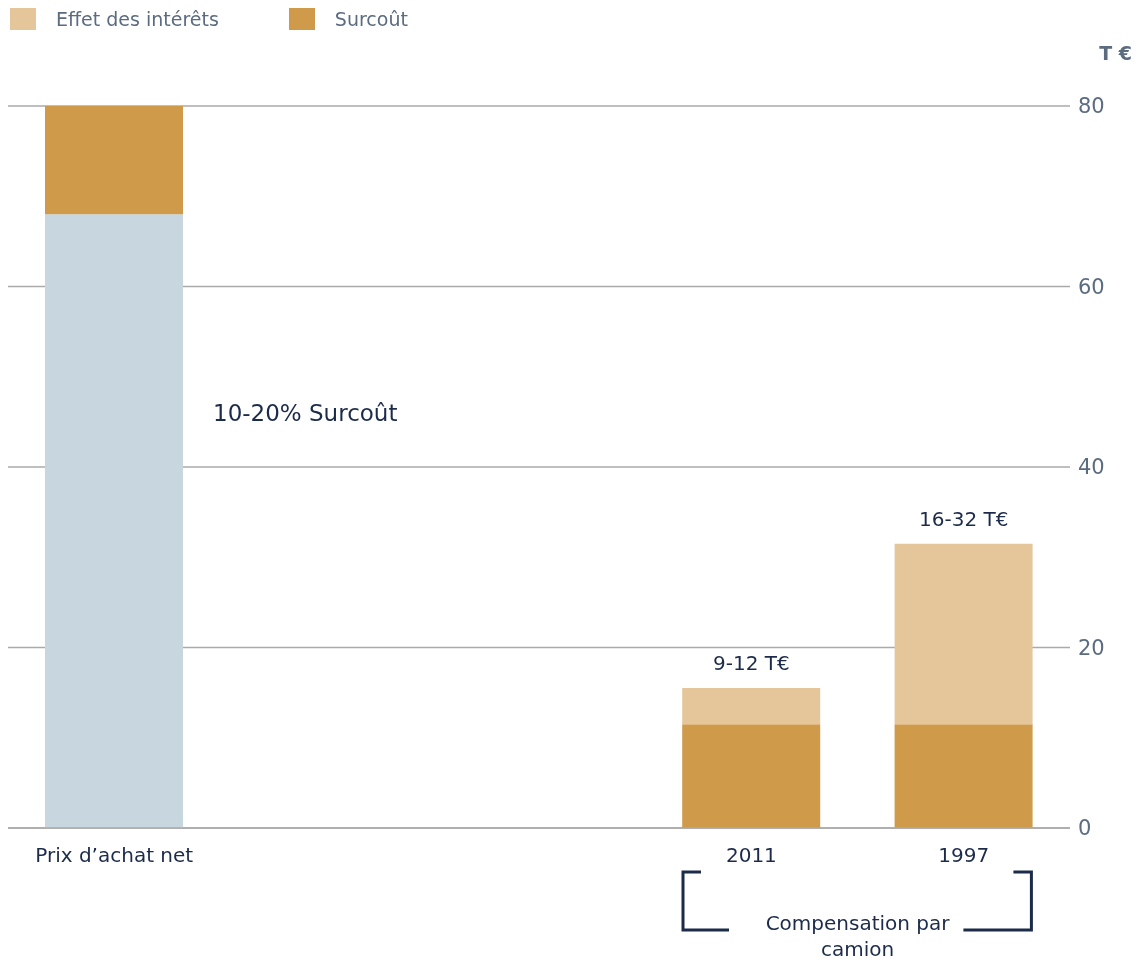 The image size is (1140, 975). Describe the element at coordinates (857, 936) in the screenshot. I see `text: Compensation par camion` at that location.